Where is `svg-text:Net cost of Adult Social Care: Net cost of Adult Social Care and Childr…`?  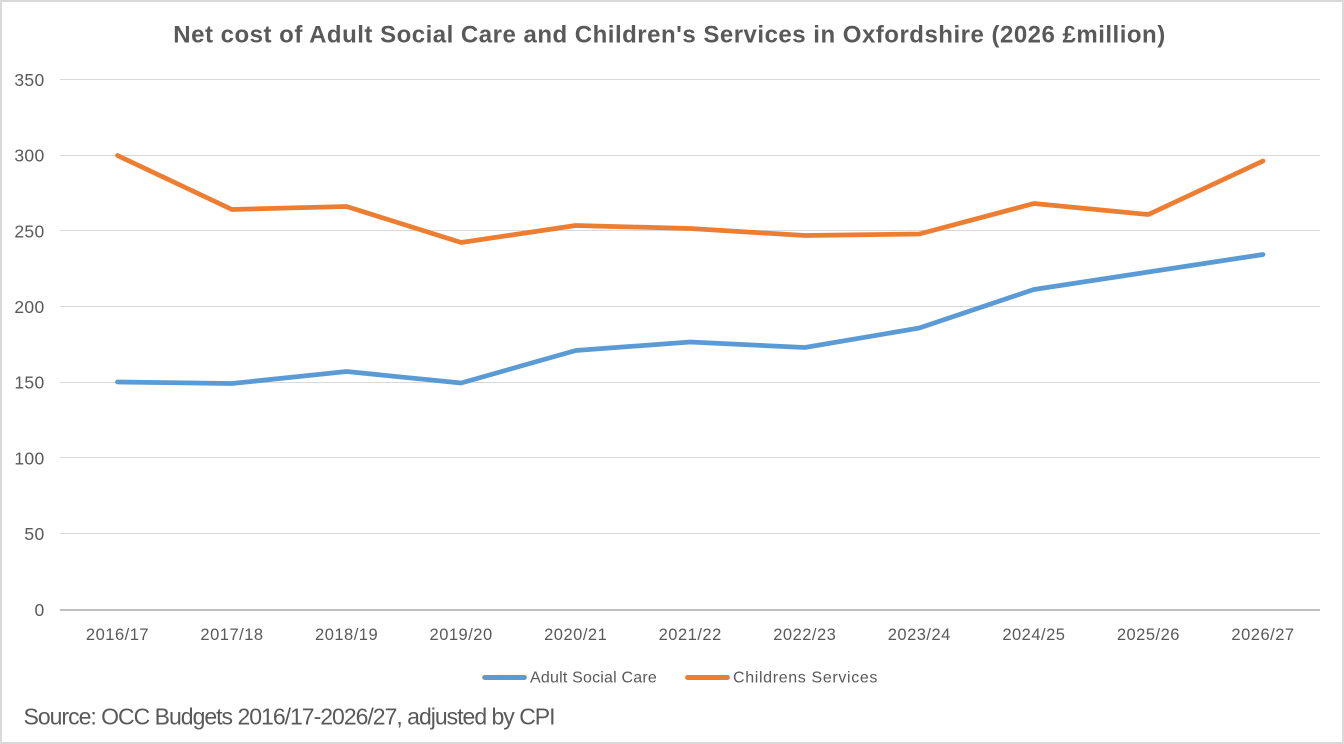 svg-text:Net cost of Adult Social Care: Net cost of Adult Social Care and Childr… is located at coordinates (669, 35).